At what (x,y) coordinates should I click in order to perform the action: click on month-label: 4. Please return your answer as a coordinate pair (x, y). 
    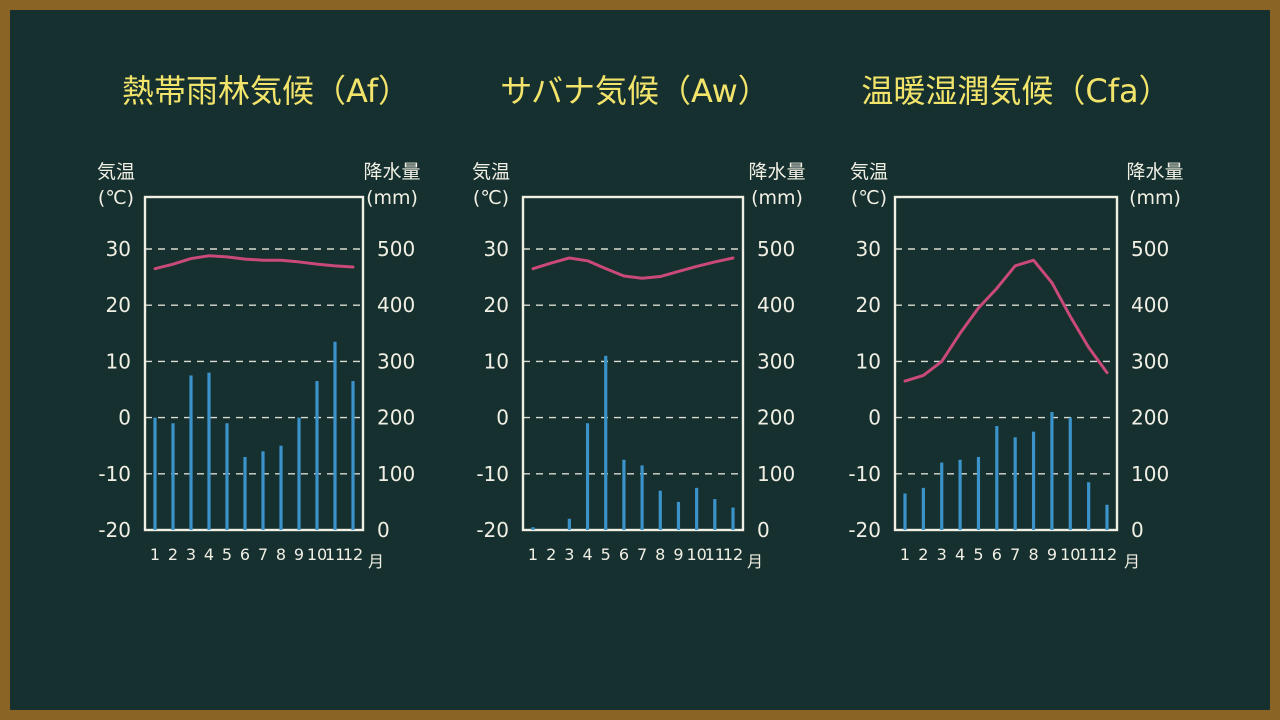
    Looking at the image, I should click on (960, 554).